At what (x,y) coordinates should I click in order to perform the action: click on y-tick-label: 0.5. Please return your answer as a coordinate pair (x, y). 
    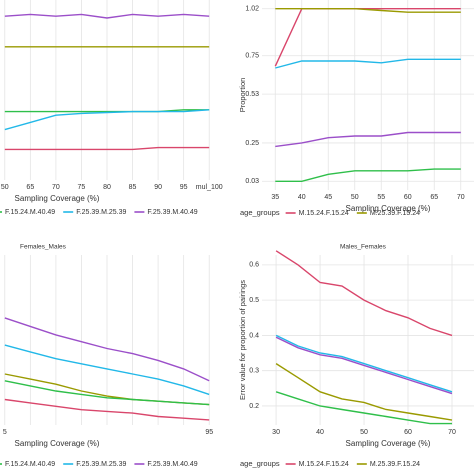
    Looking at the image, I should click on (254, 300).